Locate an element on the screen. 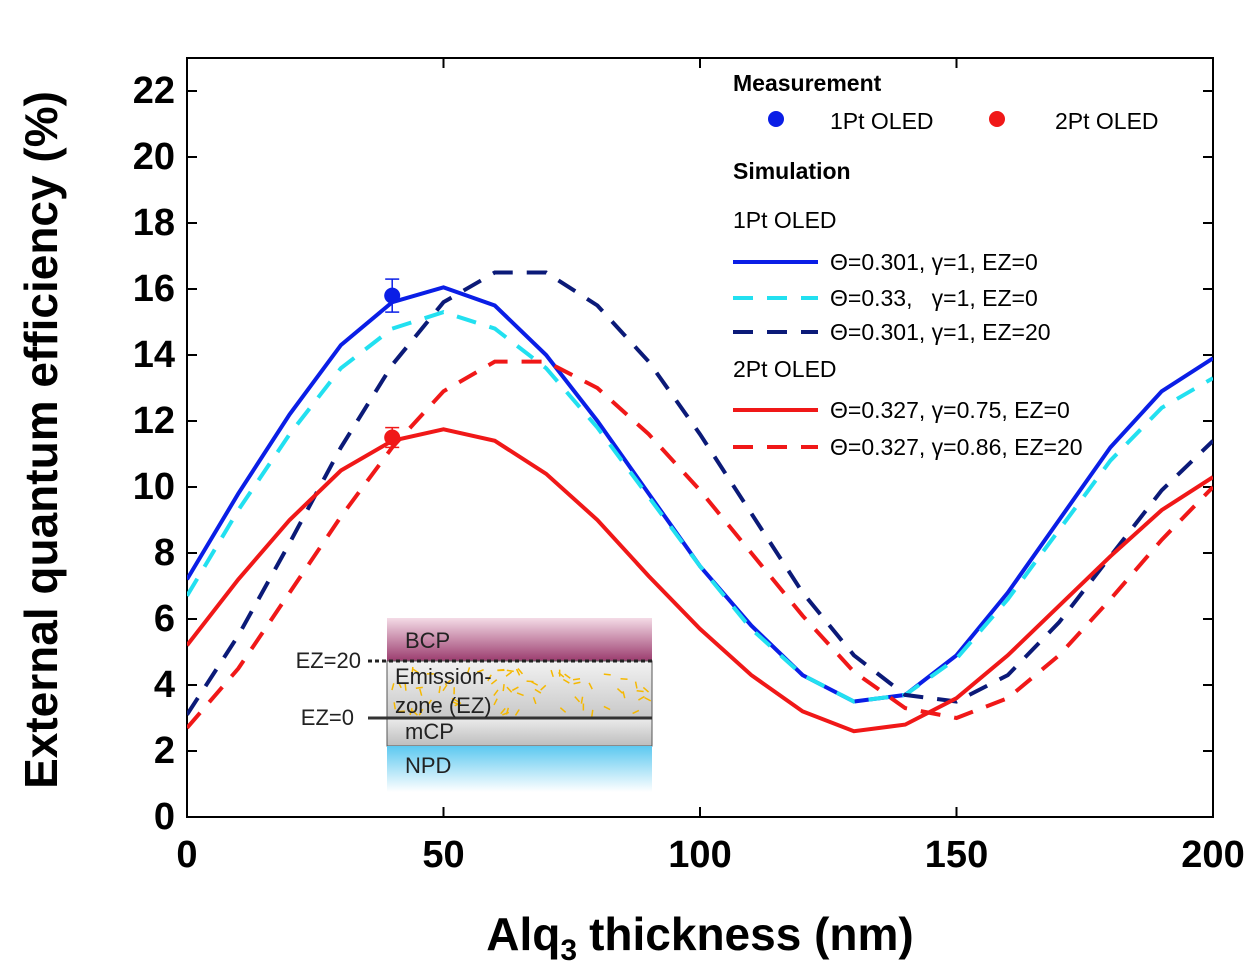 This screenshot has width=1255, height=972. legend-label: Θ=0.301, γ=1, EZ=0 is located at coordinates (934, 262).